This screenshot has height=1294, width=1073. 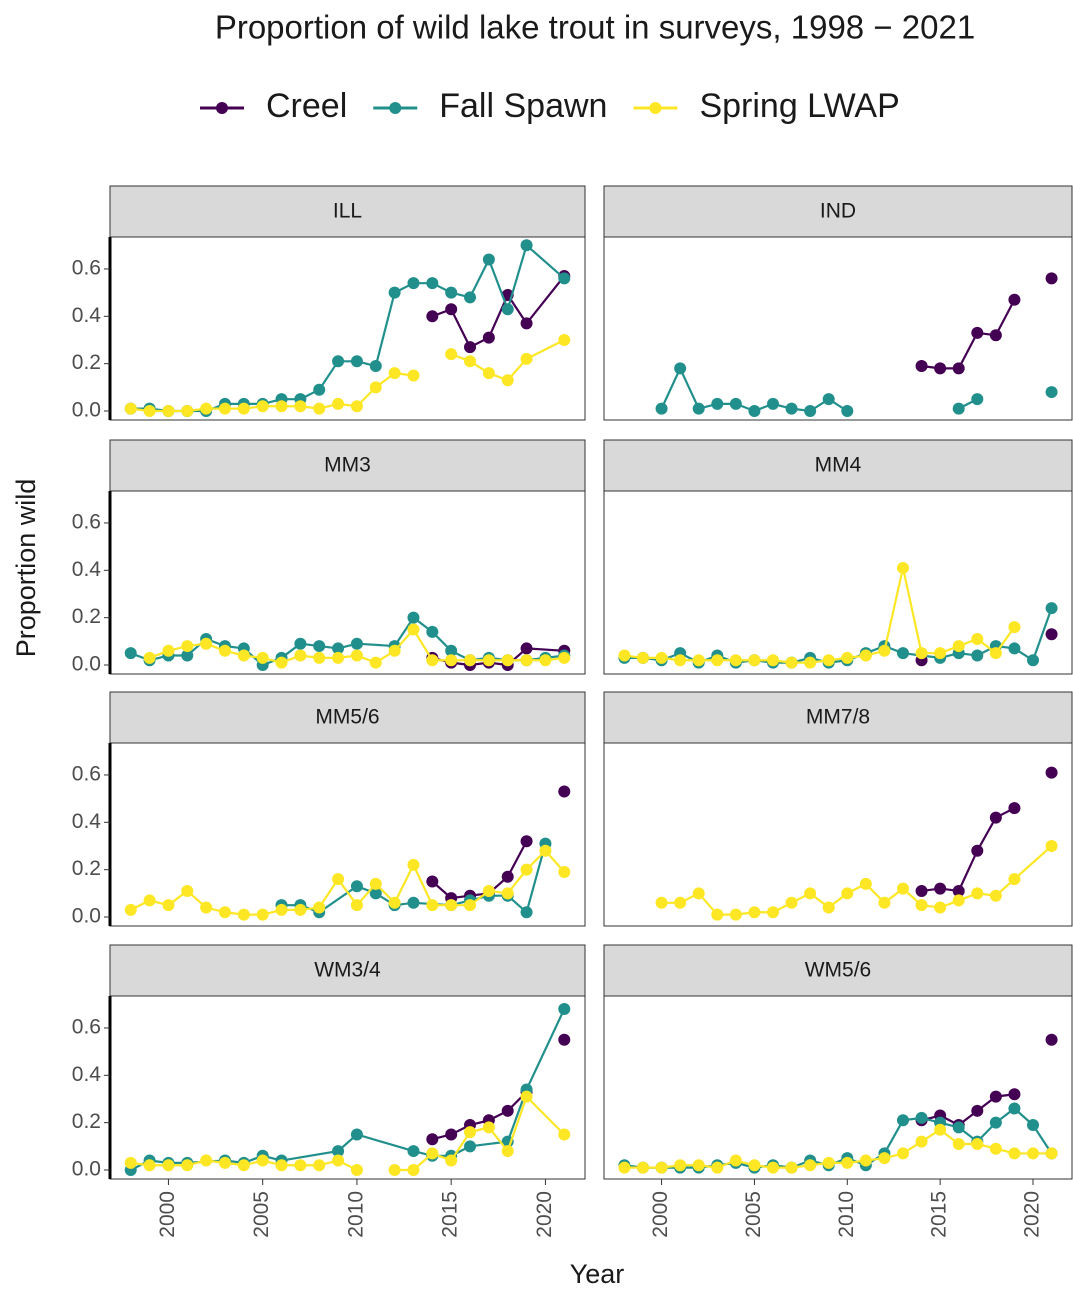 What do you see at coordinates (87, 569) in the screenshot?
I see `y-tick-label: 0.4` at bounding box center [87, 569].